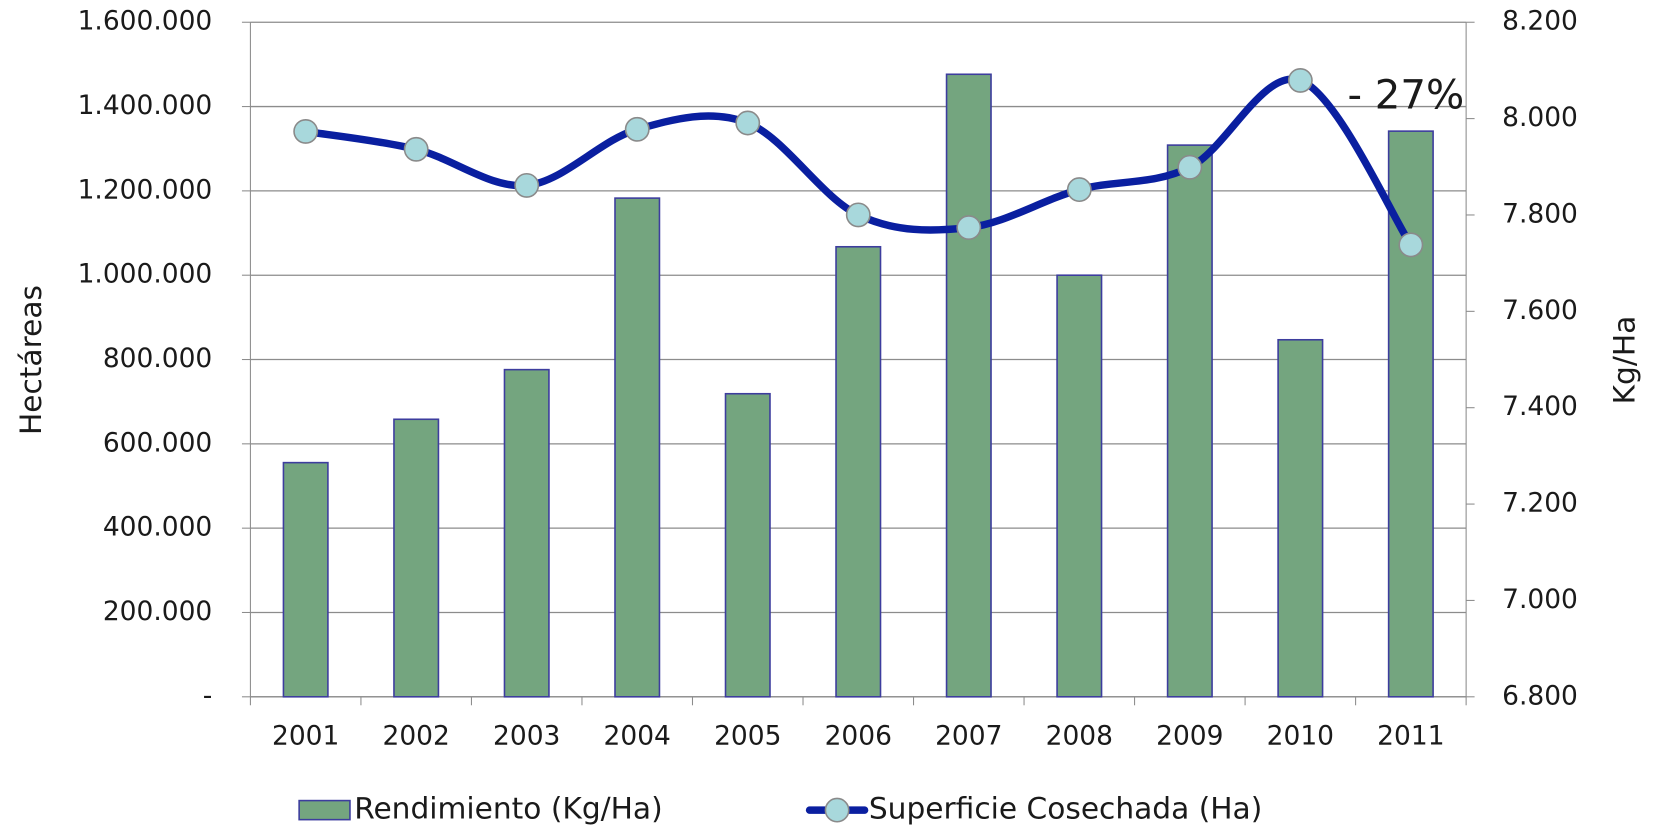  Describe the element at coordinates (145, 21) in the screenshot. I see `y-tick-label: 1.600.000` at that location.